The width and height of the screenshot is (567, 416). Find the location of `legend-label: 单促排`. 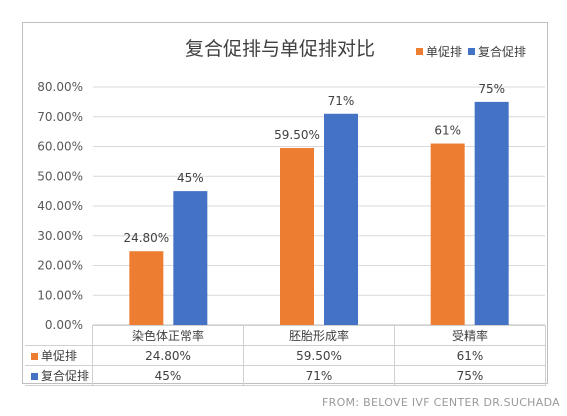

legend-label: 单促排 is located at coordinates (444, 52).